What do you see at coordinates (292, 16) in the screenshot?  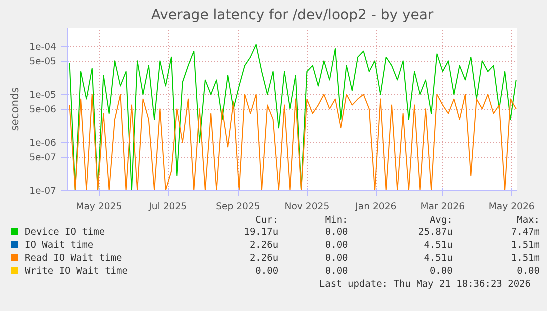 I see `chart-title: Average latency for /dev/loop2 - by year` at bounding box center [292, 16].